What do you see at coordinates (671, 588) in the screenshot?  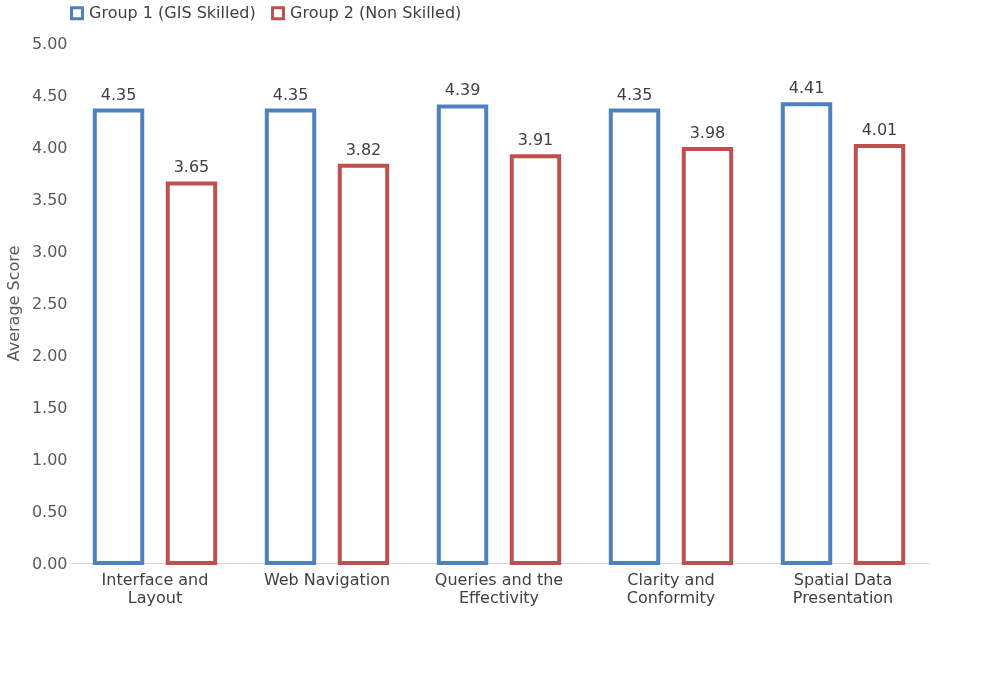 I see `x-tick-label: Clarity and Conformity` at bounding box center [671, 588].